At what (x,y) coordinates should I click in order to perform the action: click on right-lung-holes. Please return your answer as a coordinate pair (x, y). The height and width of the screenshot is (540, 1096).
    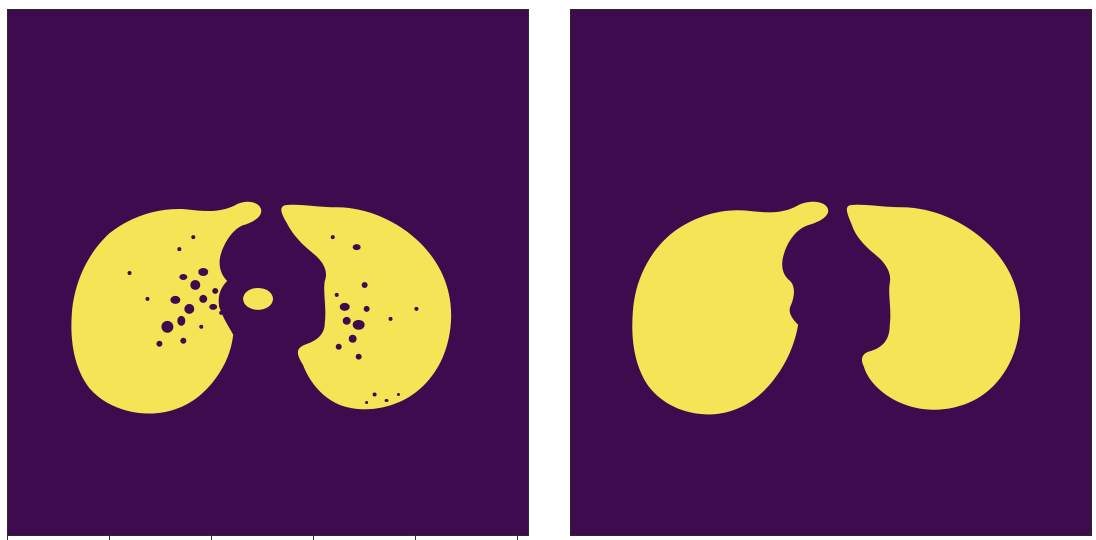
    Looking at the image, I should click on (374, 319).